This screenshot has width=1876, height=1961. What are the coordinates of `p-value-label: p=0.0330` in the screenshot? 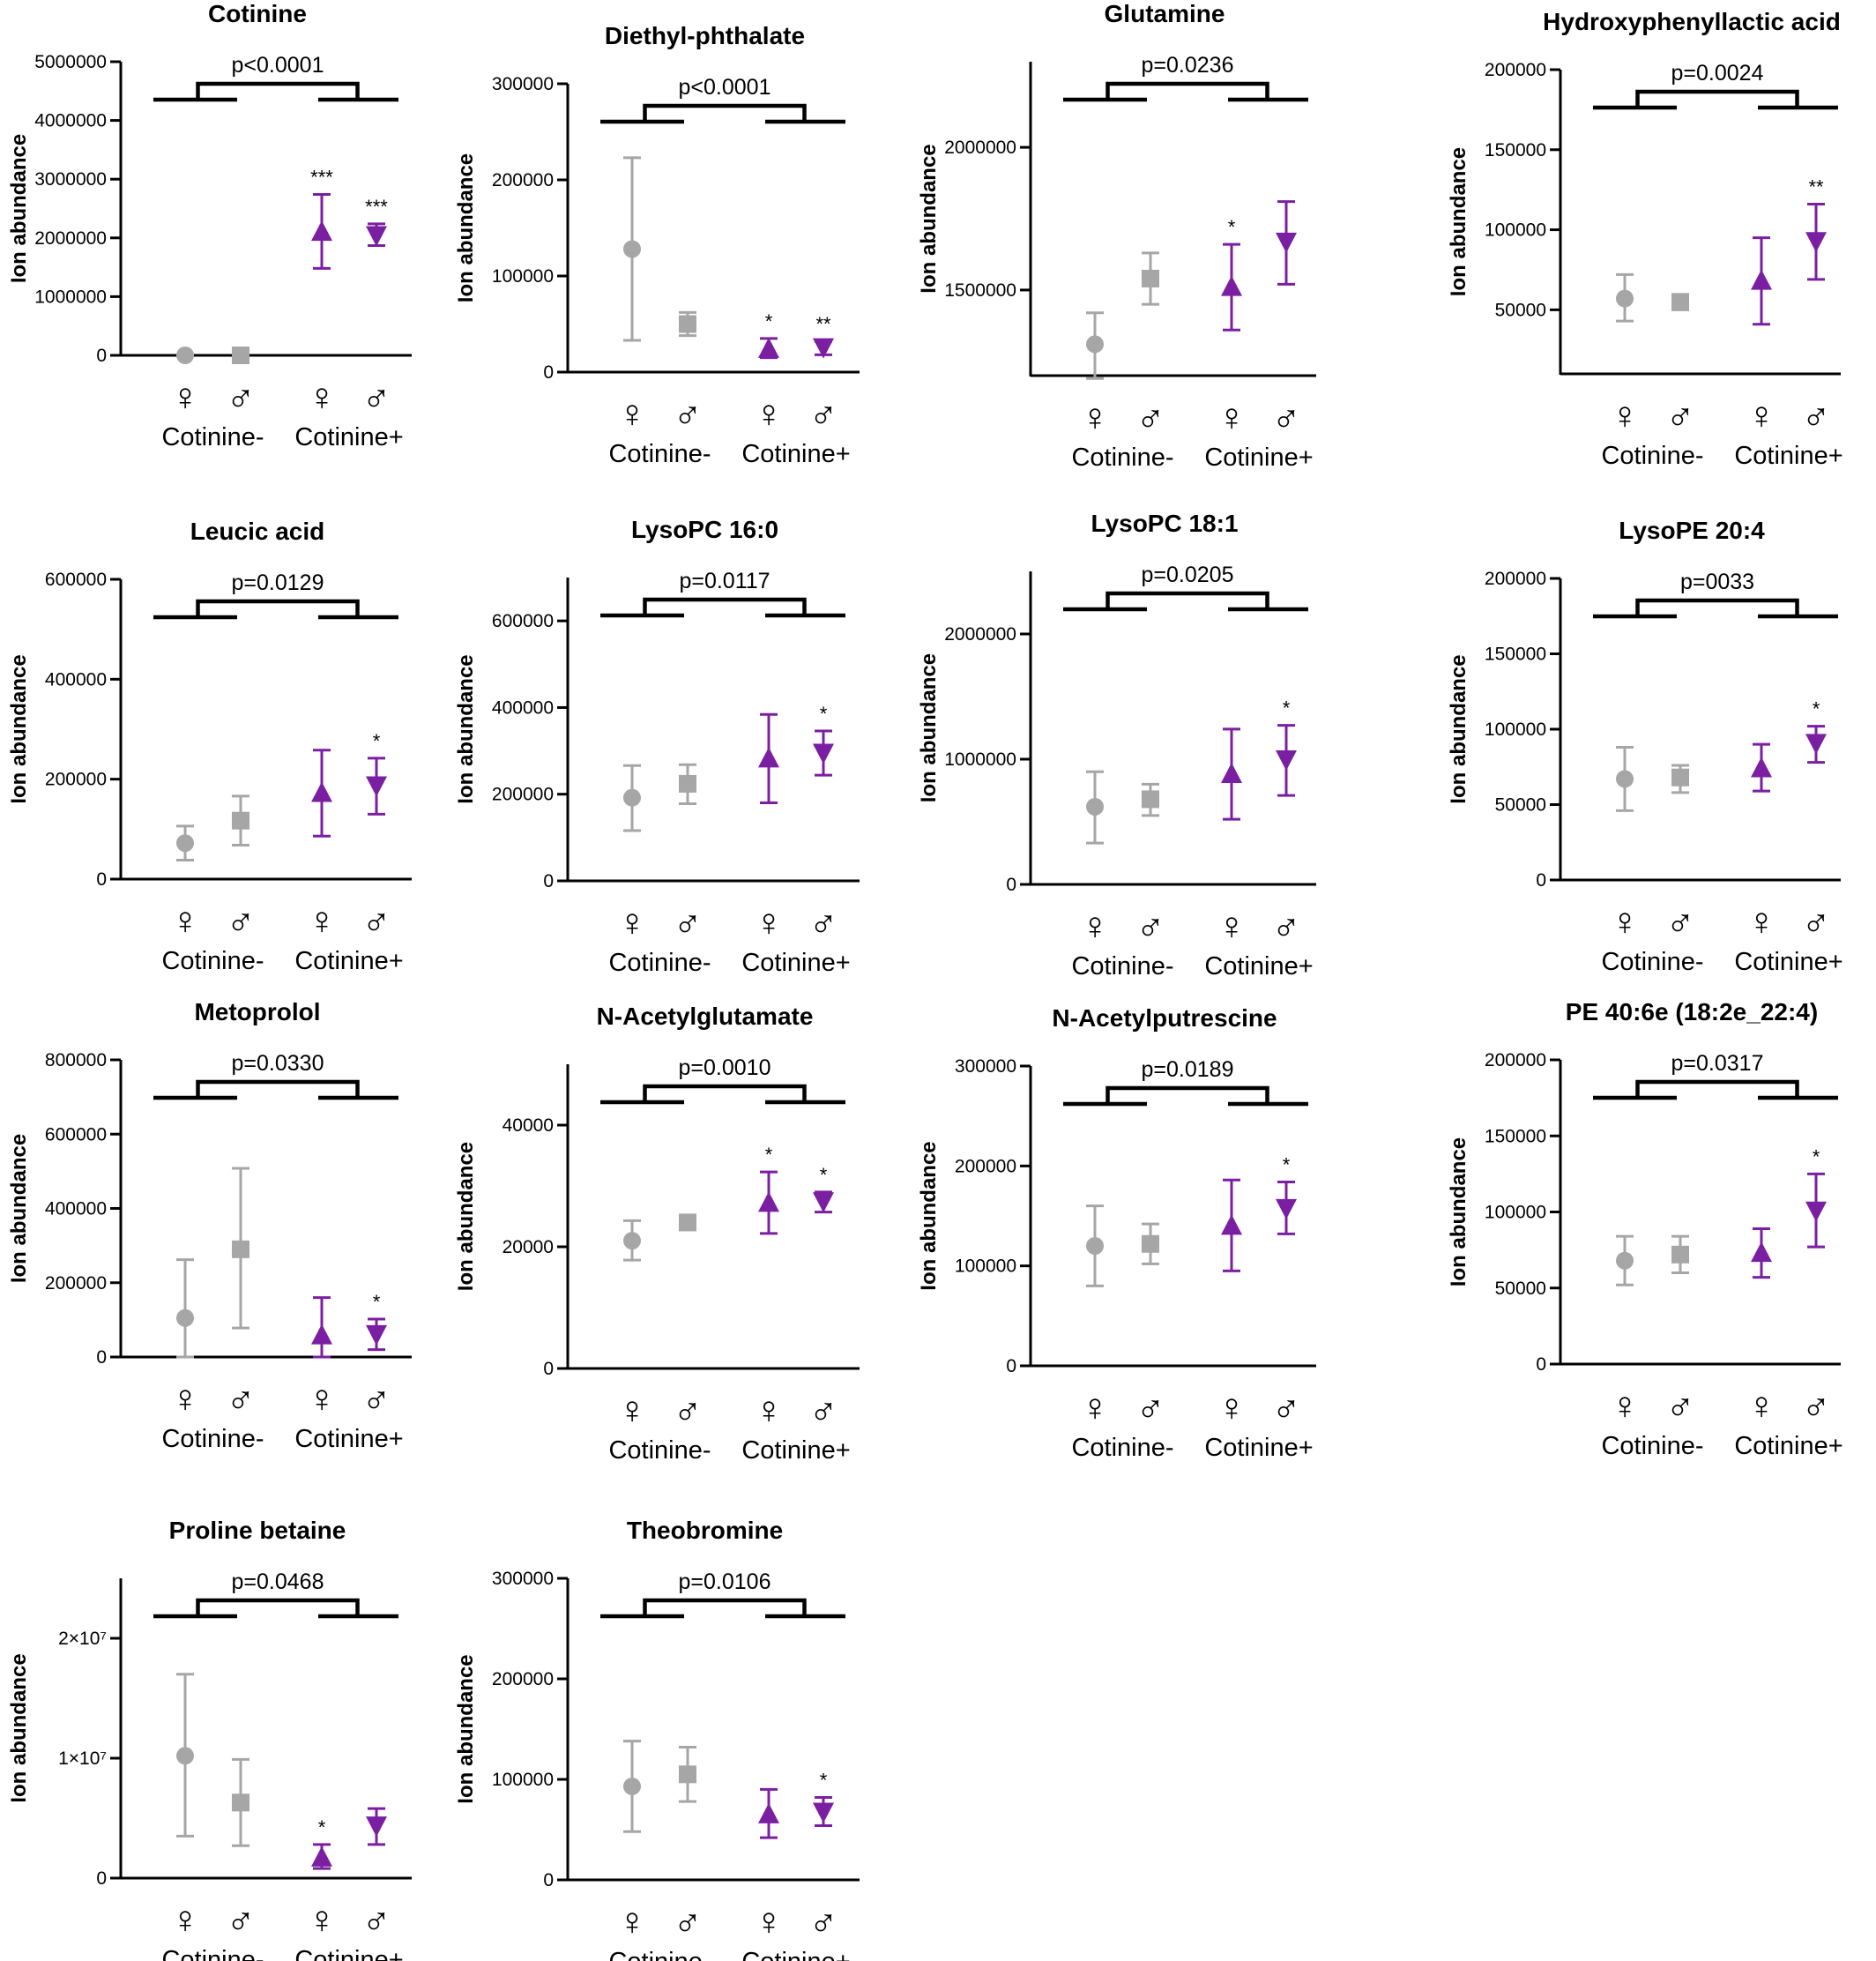 It's located at (278, 1063).